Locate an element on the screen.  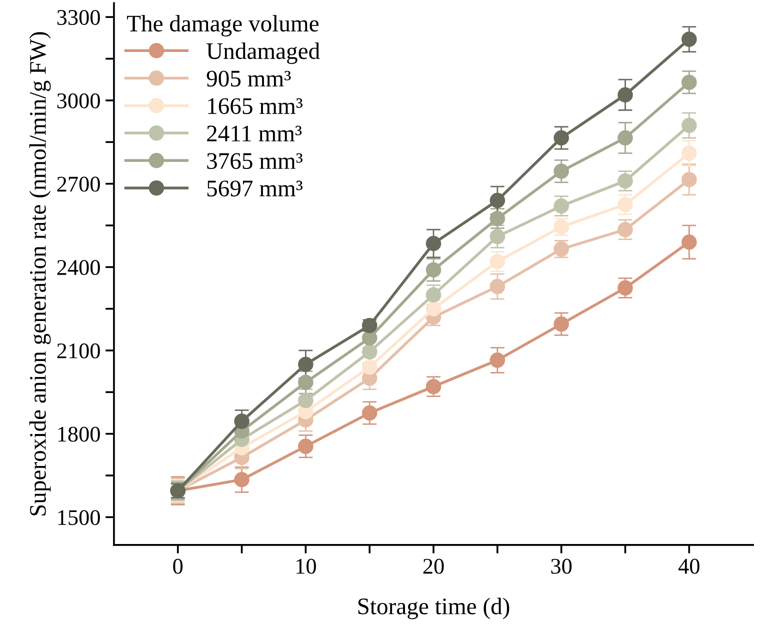
x-tick-label: 10 is located at coordinates (306, 566).